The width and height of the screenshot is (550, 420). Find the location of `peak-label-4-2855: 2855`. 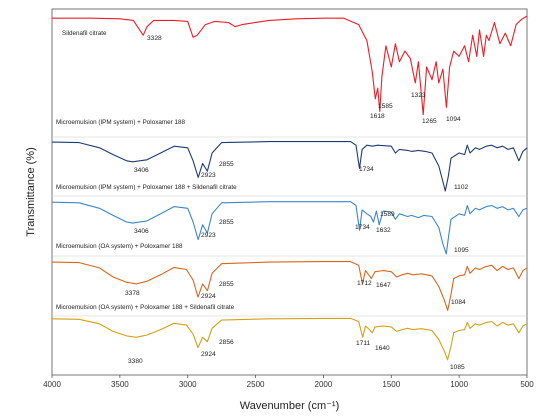

peak-label-4-2855: 2855 is located at coordinates (226, 284).